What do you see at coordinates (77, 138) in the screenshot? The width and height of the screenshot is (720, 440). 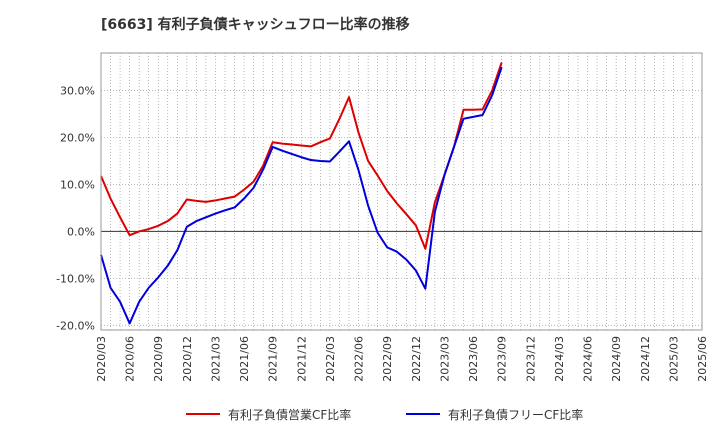 I see `y-tick-label: 20.0%` at bounding box center [77, 138].